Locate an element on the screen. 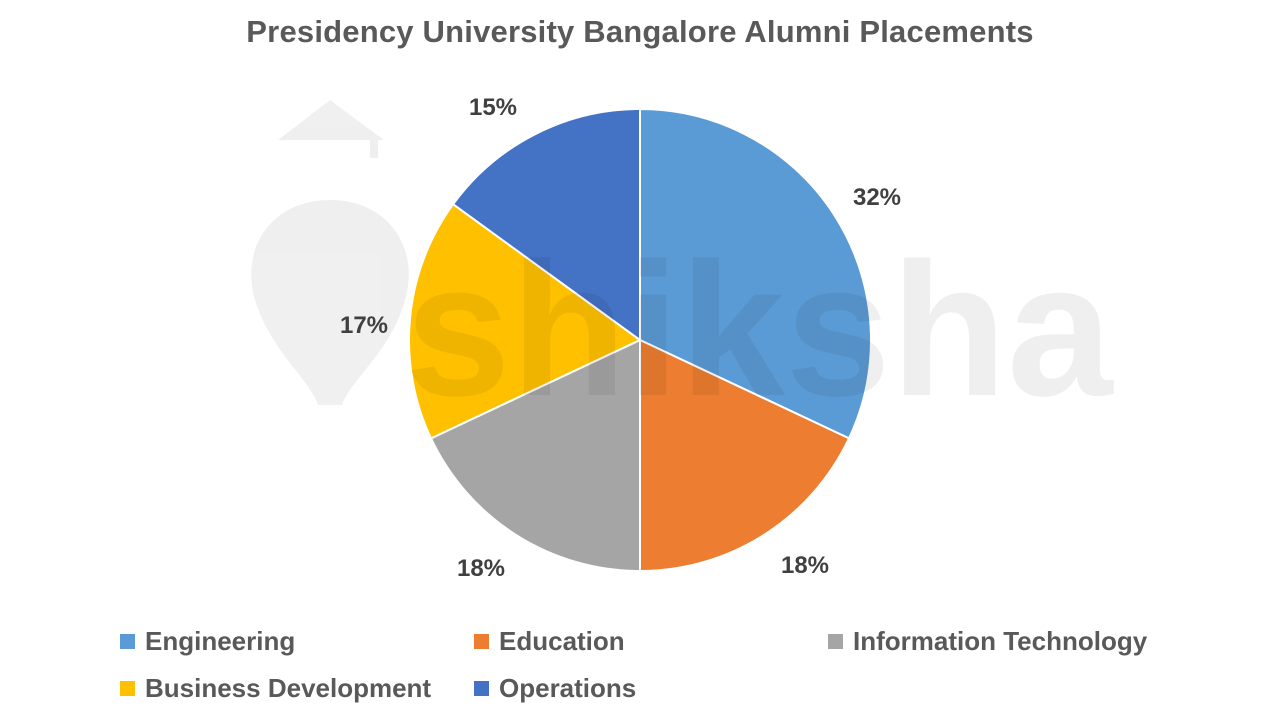  legend-item-business-development: Business Development is located at coordinates (275, 688).